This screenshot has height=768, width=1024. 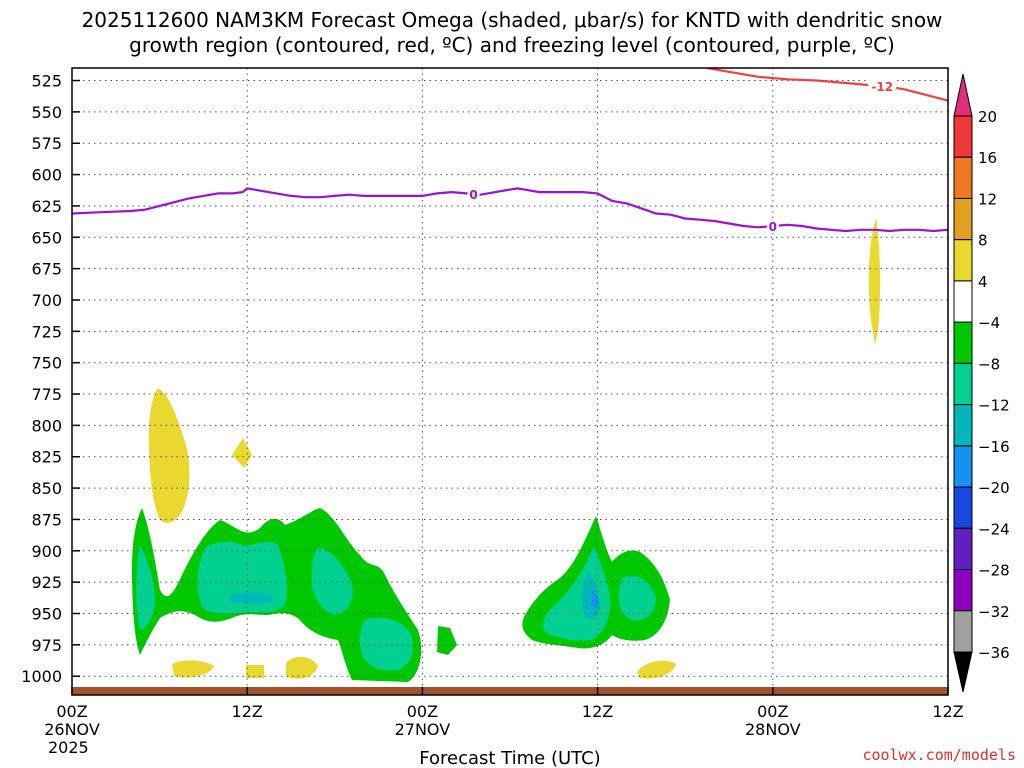 I want to click on colorbar-top-arrow, so click(x=963, y=95).